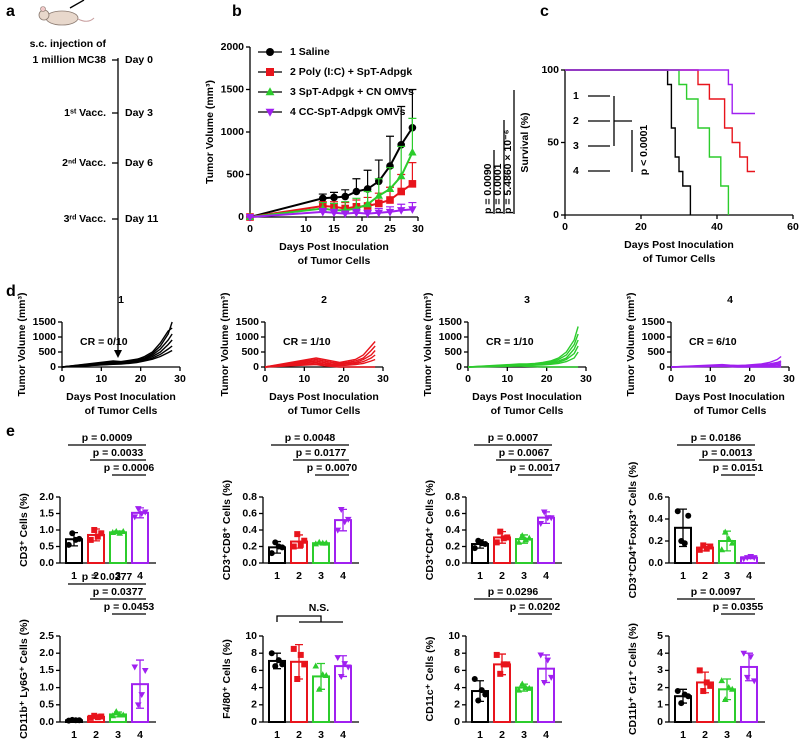 This screenshot has width=799, height=743. Describe the element at coordinates (46, 636) in the screenshot. I see `y-tick-label: 2.5` at that location.